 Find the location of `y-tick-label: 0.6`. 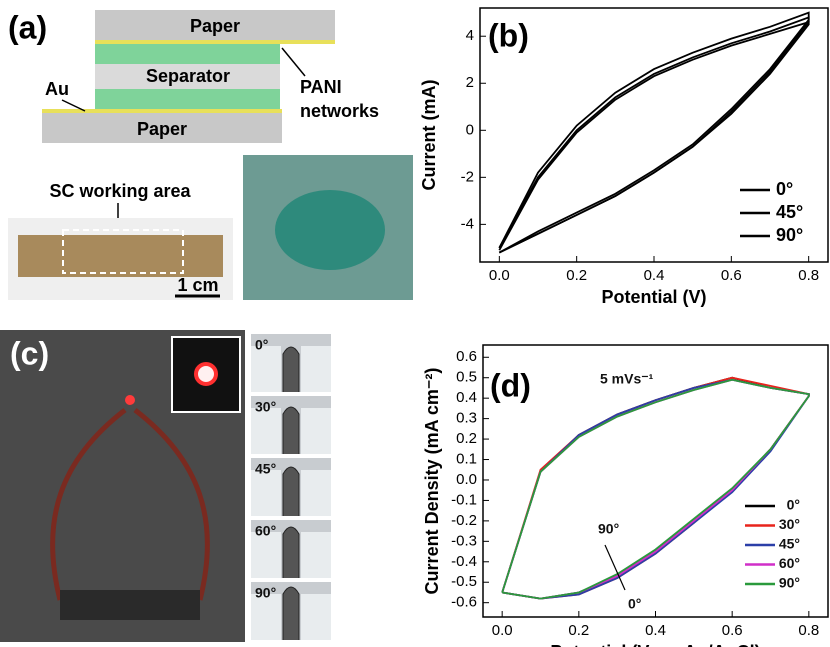

y-tick-label: 0.6 is located at coordinates (466, 356).